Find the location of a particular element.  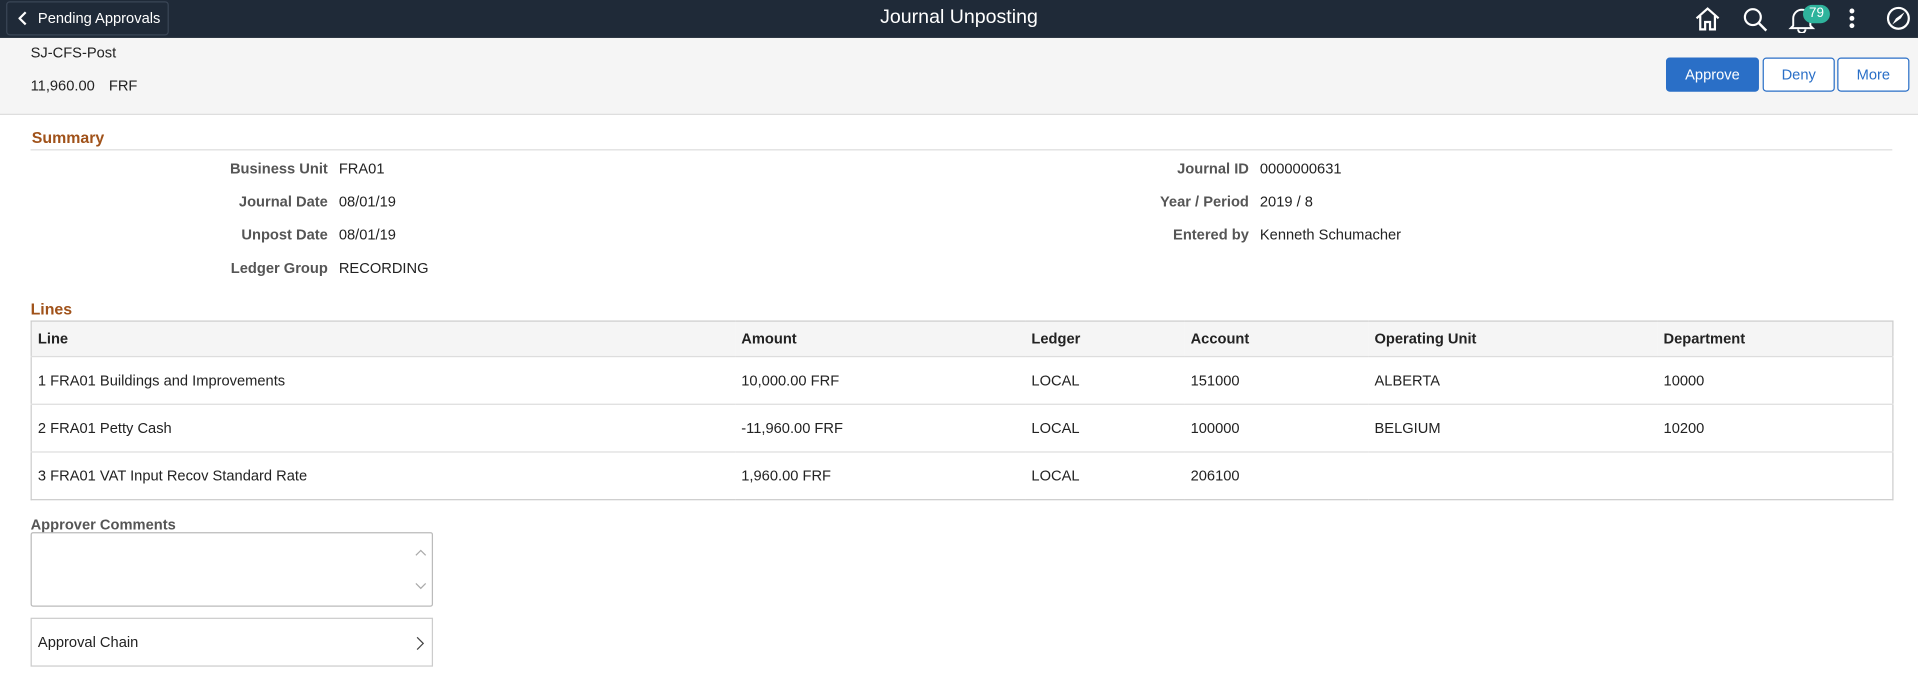

divider is located at coordinates (961, 150).